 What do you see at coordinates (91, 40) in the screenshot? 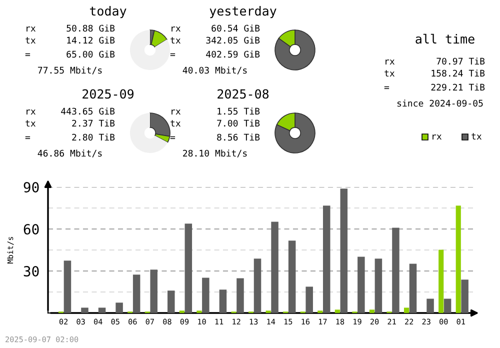
I see `text: 14.12 GiB` at bounding box center [91, 40].